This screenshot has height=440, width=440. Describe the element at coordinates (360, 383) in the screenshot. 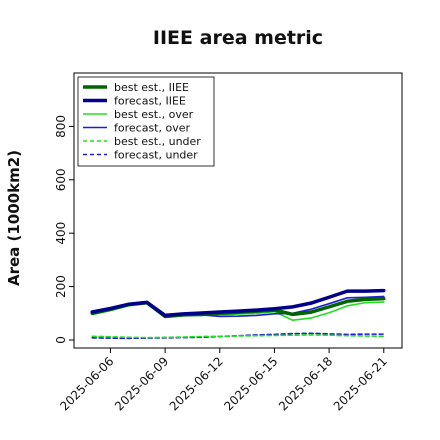

I see `x-tick-label: 2025-06-21` at that location.